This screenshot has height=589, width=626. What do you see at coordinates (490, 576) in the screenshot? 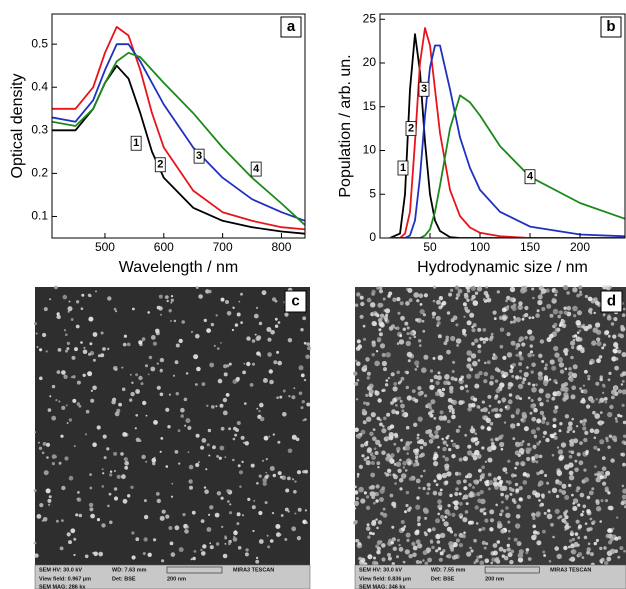
I see `info-bar` at bounding box center [490, 576].